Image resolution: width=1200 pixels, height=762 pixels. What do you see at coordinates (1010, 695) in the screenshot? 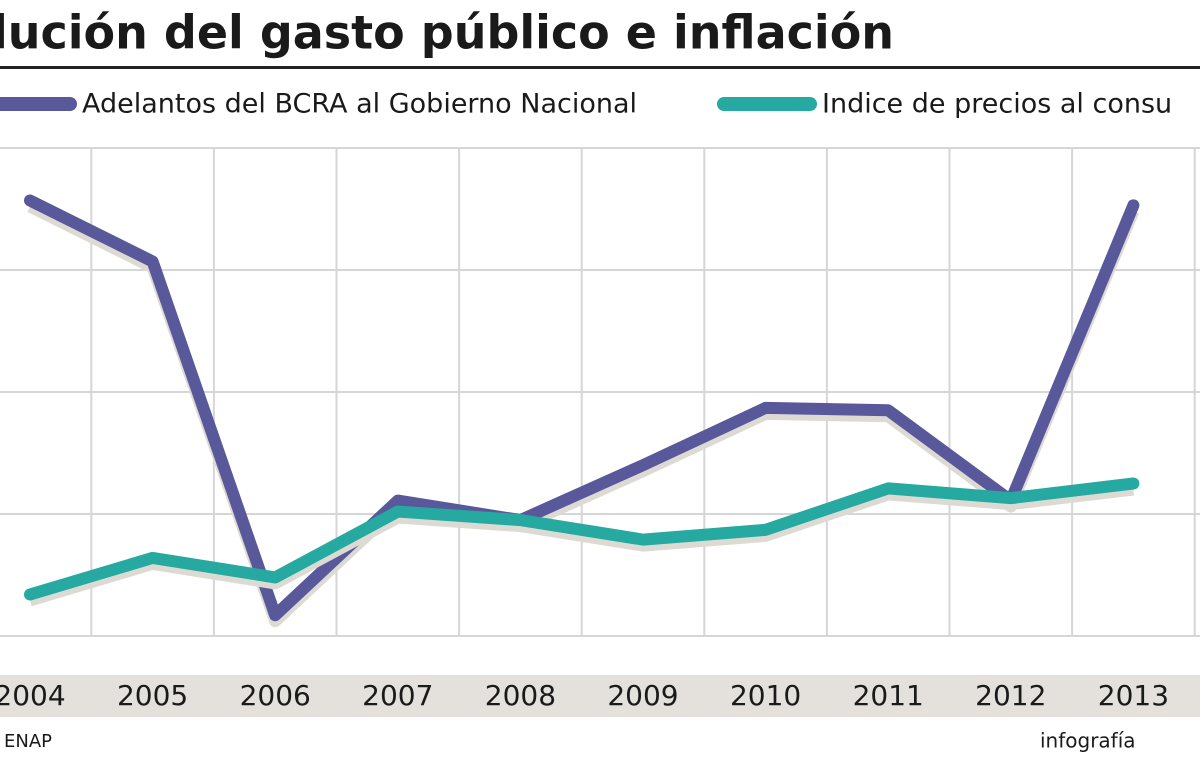
I see `x-tick-label: 2012` at bounding box center [1010, 695].